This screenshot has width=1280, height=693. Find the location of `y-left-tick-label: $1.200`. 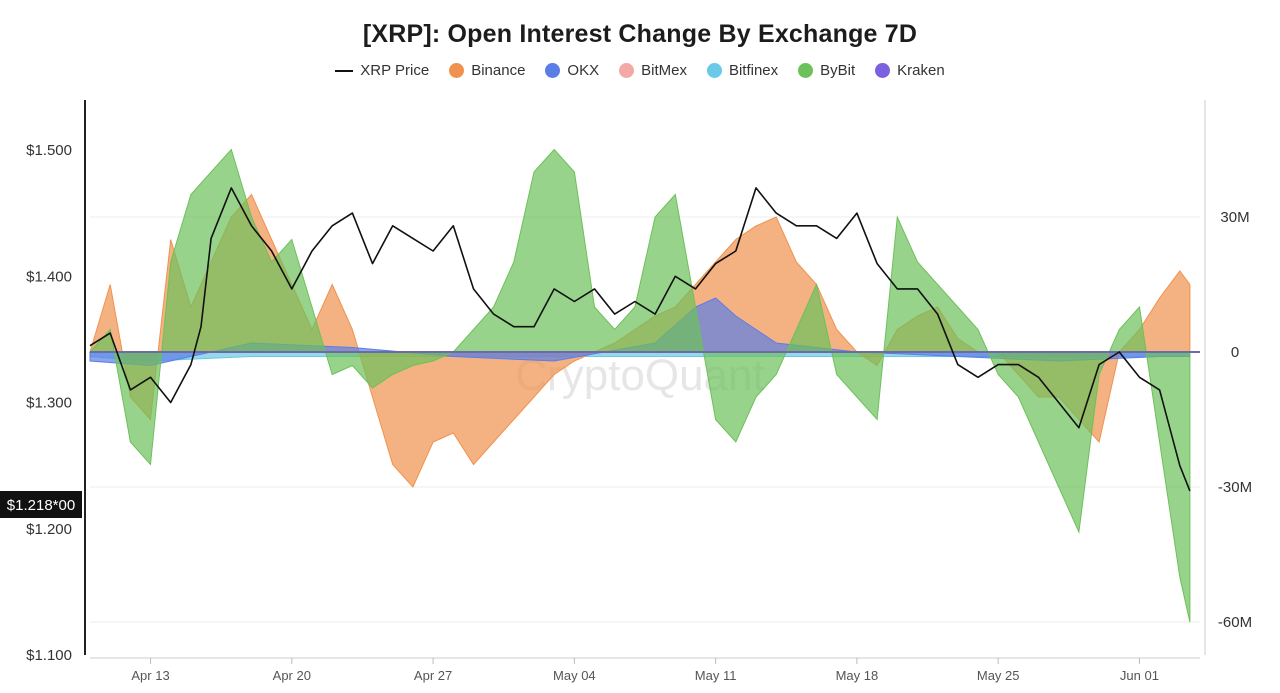

y-left-tick-label: $1.200 is located at coordinates (49, 529).